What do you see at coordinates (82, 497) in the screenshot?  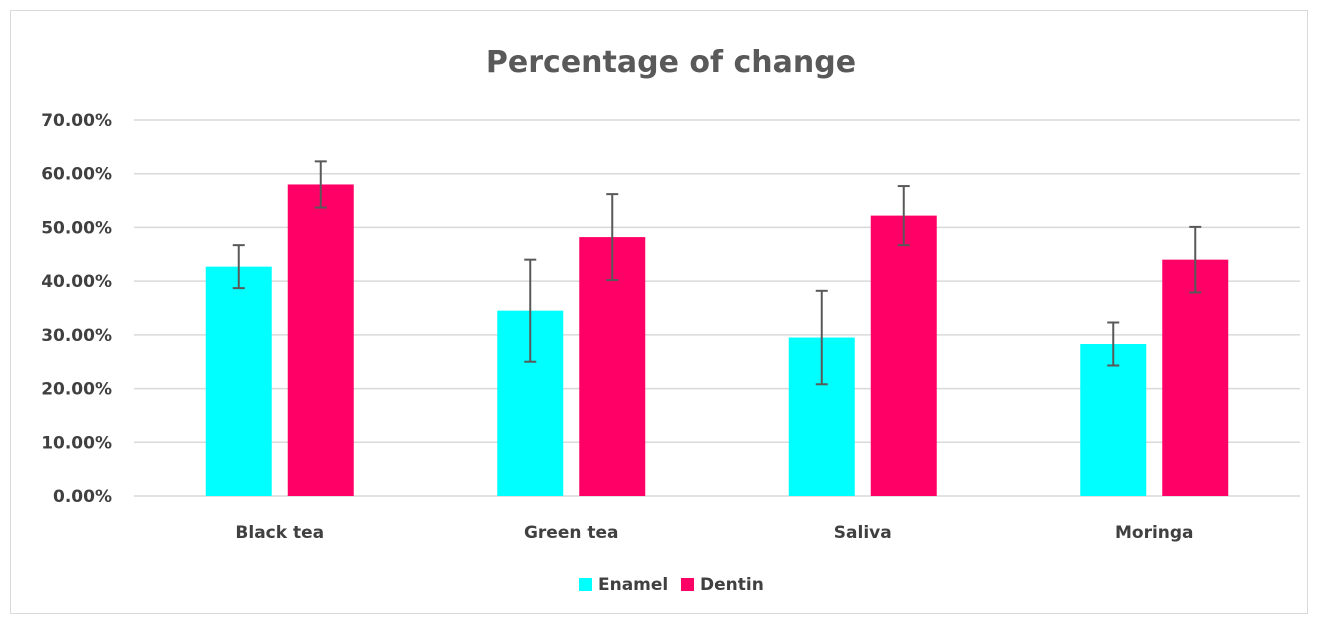 I see `y-tick-label: 0.00%` at bounding box center [82, 497].